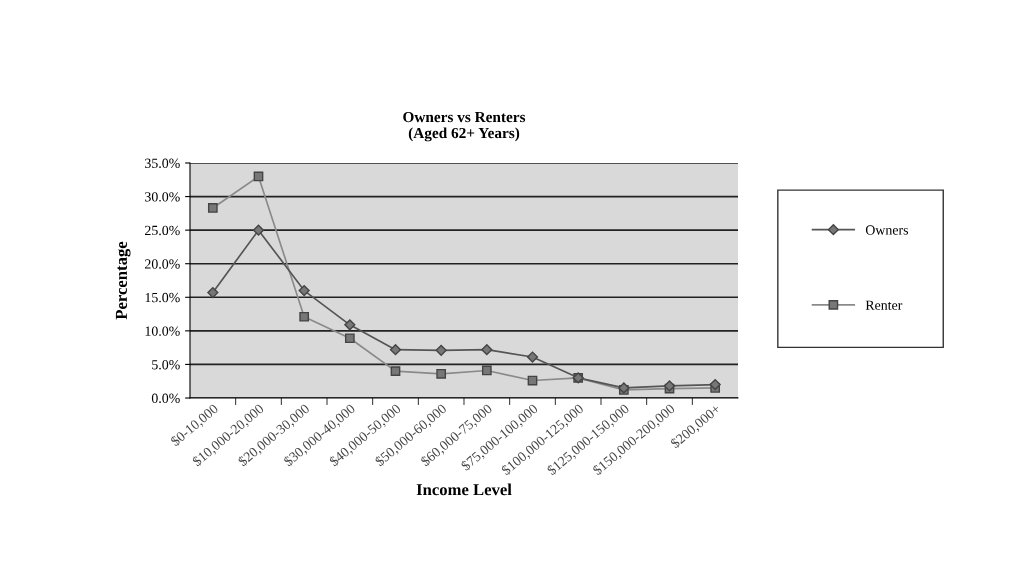  Describe the element at coordinates (162, 230) in the screenshot. I see `y-tick-label: 25.0%` at that location.